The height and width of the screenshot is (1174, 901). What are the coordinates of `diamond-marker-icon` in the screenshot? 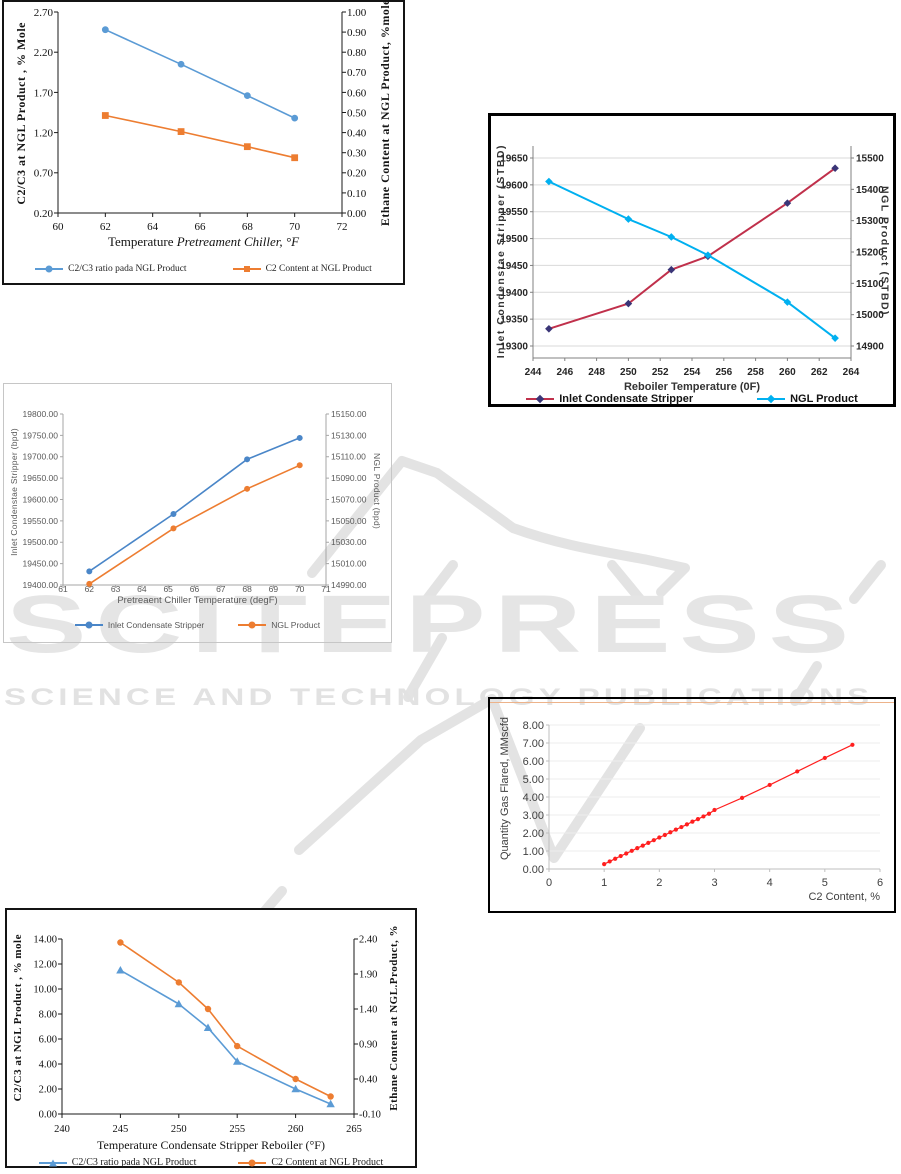 It's located at (771, 399).